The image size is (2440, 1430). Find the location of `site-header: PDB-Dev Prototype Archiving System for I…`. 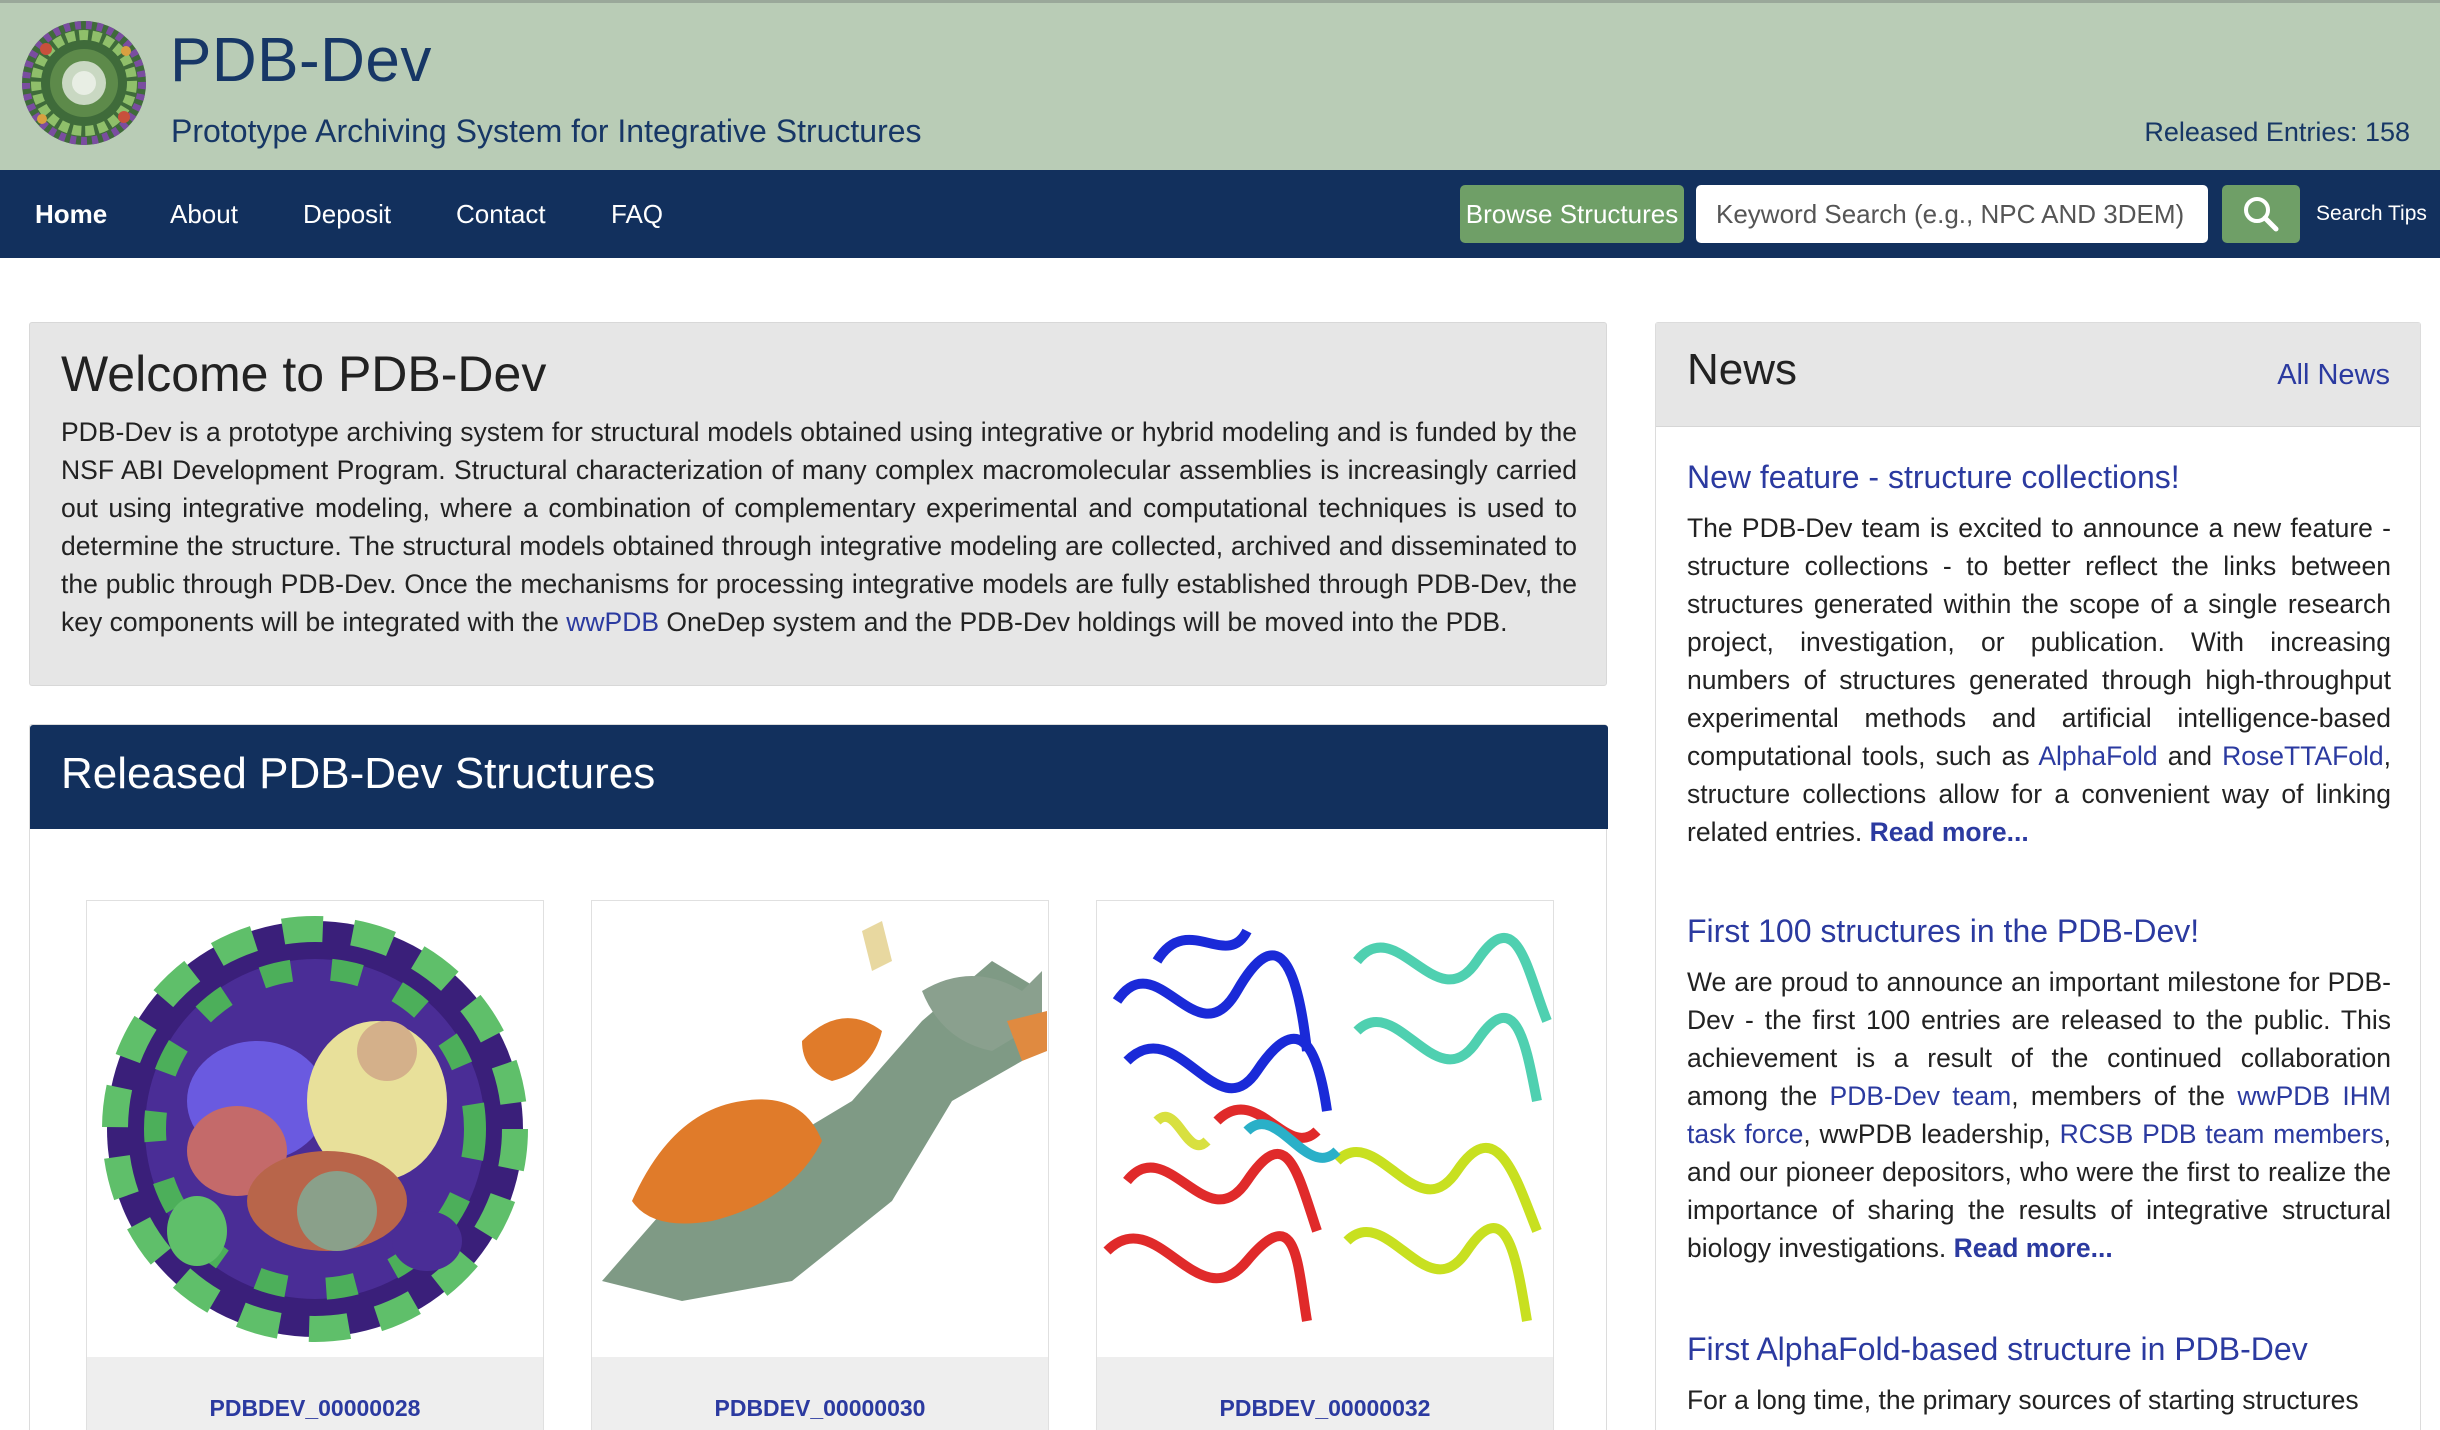

site-header: PDB-Dev Prototype Archiving System for I… is located at coordinates (1220, 85).